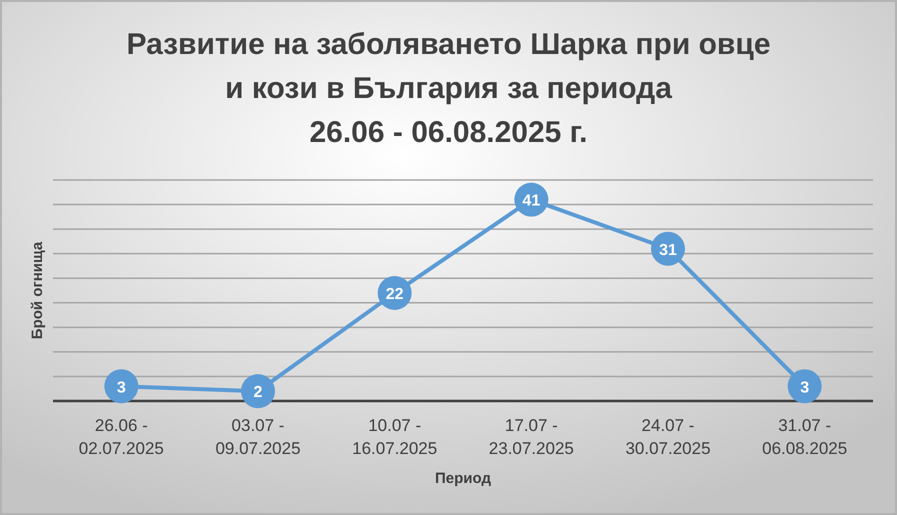 This screenshot has height=515, width=897. What do you see at coordinates (395, 437) in the screenshot?
I see `x-tick-label: 10.07 - 16.07.2025` at bounding box center [395, 437].